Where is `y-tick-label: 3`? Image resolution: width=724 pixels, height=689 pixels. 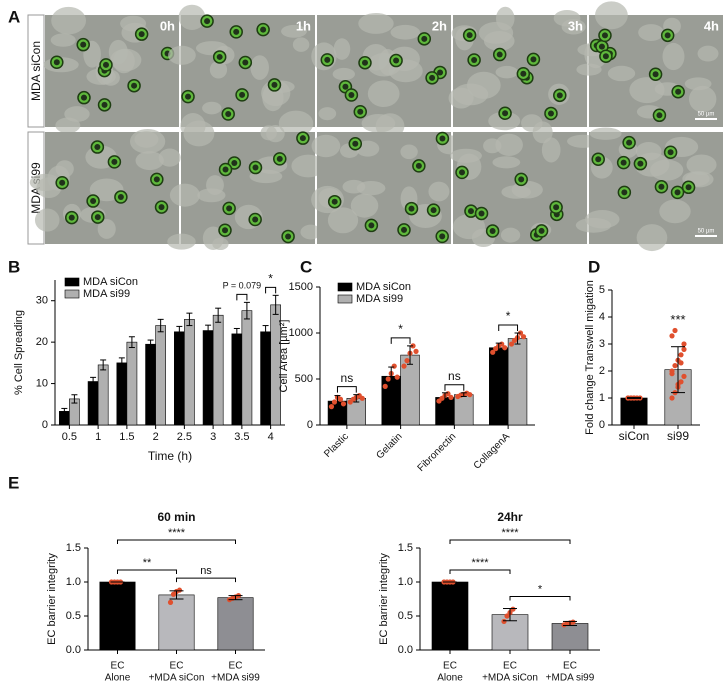 y-tick-label: 3 is located at coordinates (602, 344).